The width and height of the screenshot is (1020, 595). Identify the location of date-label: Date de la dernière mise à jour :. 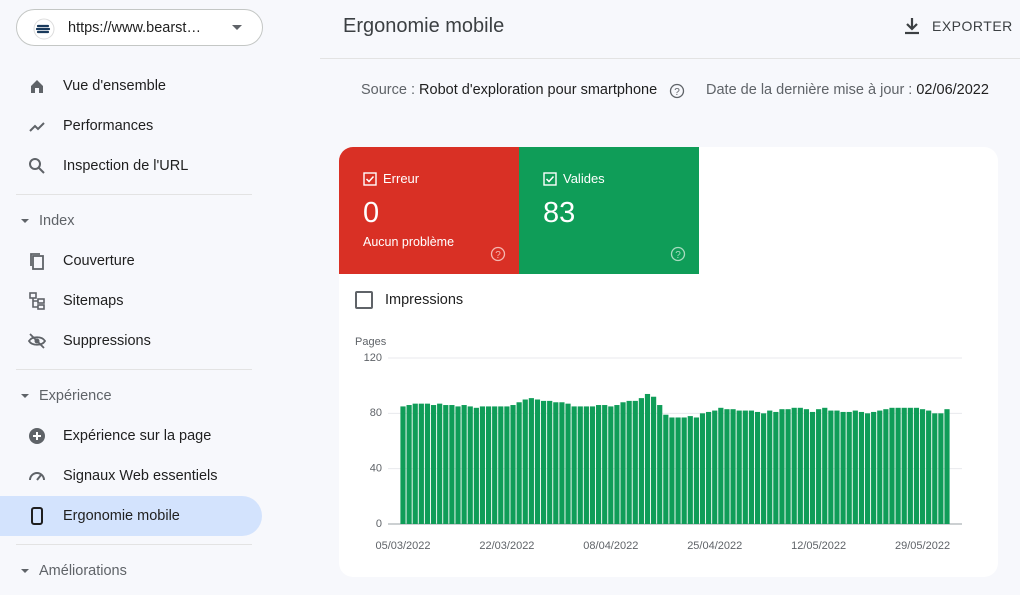
(809, 90).